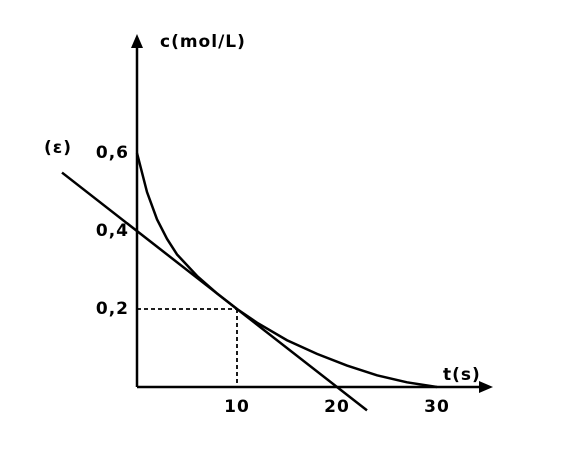 The image size is (570, 457). Describe the element at coordinates (437, 407) in the screenshot. I see `x-tick-label: 30` at that location.